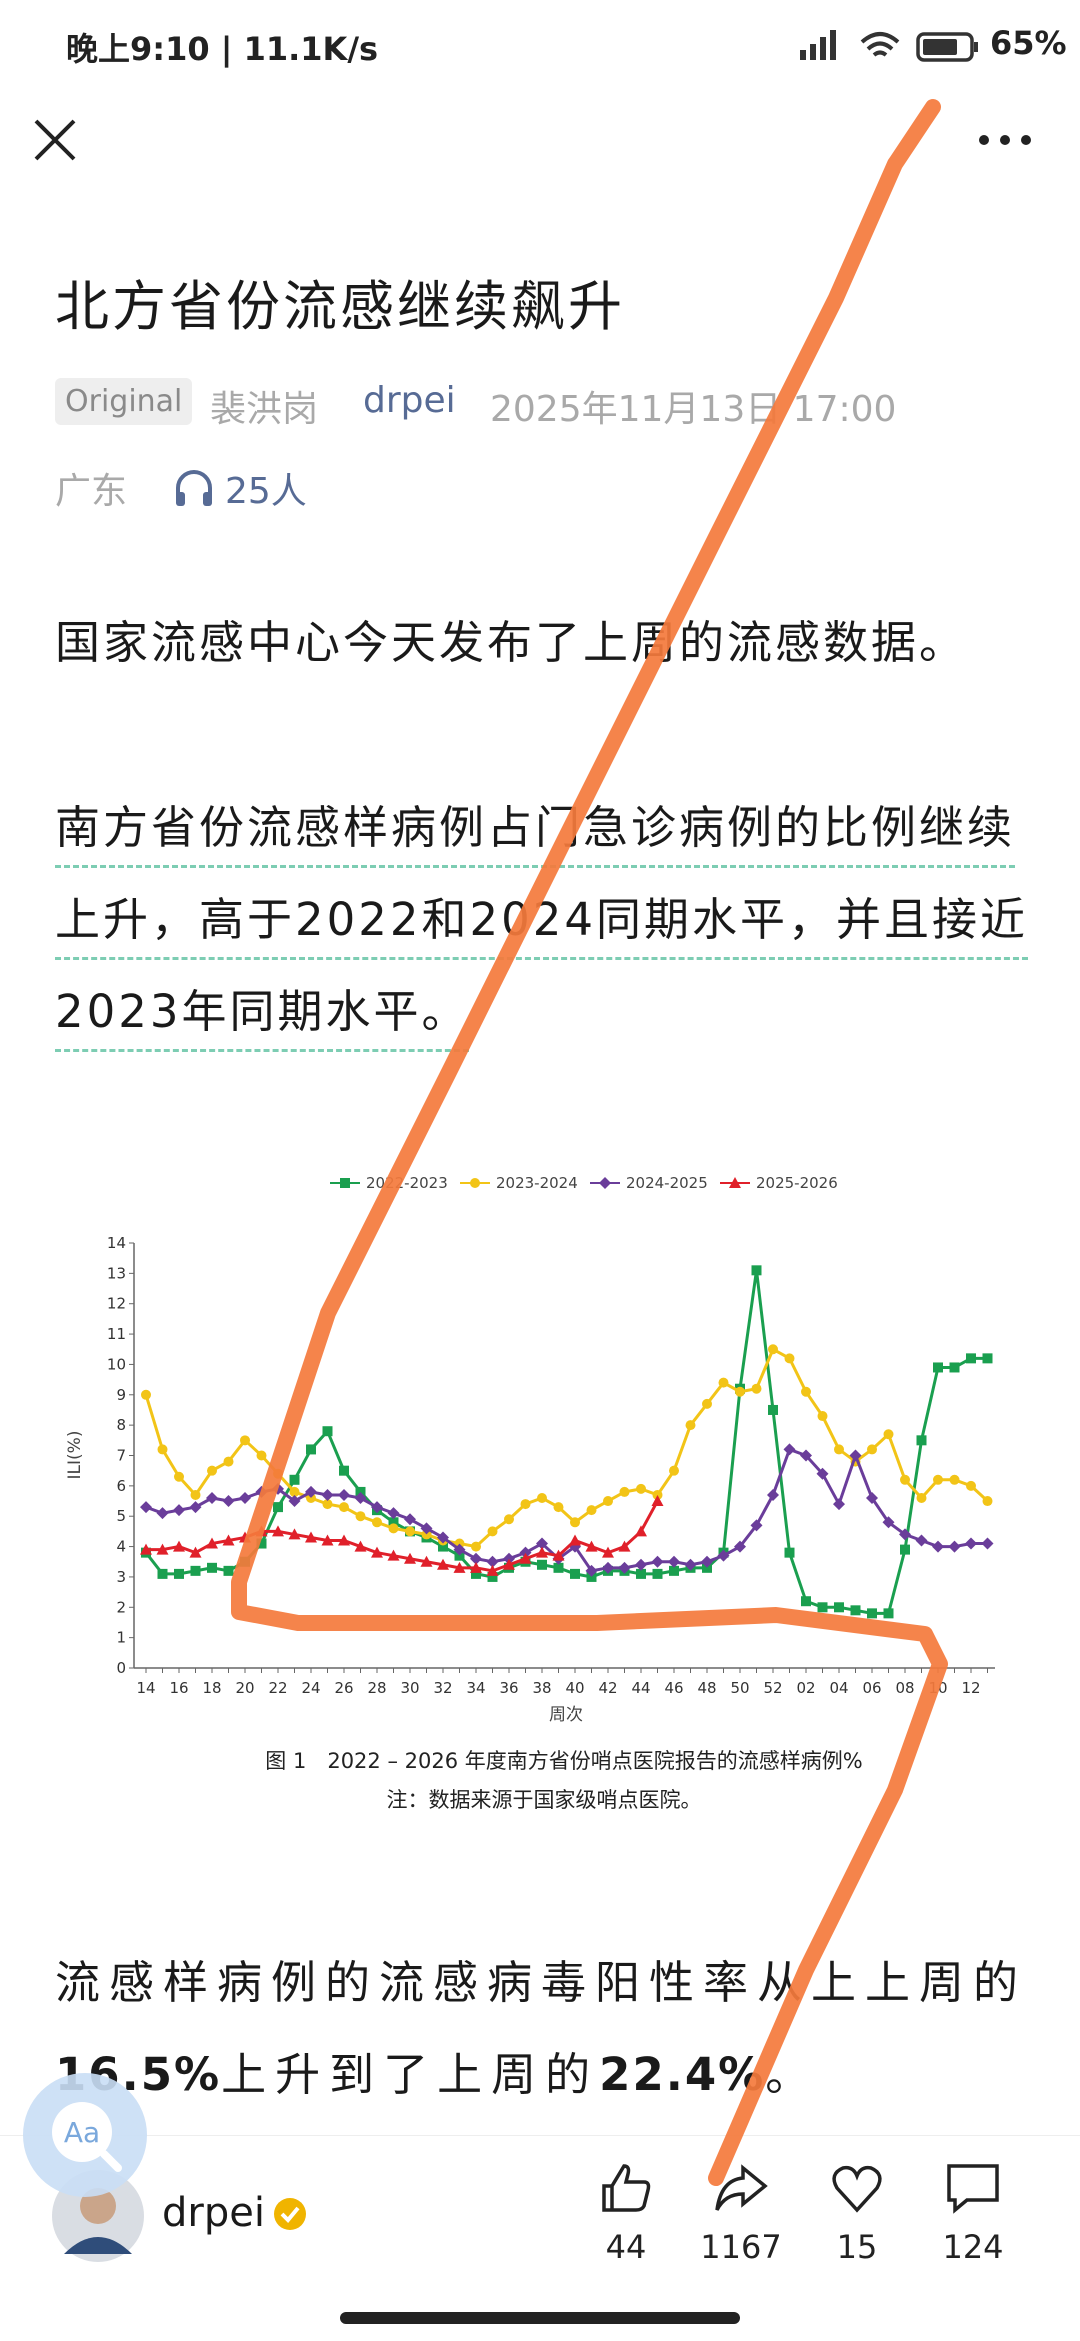  I want to click on publish-date: 2025年11月13日 17:00, so click(693, 409).